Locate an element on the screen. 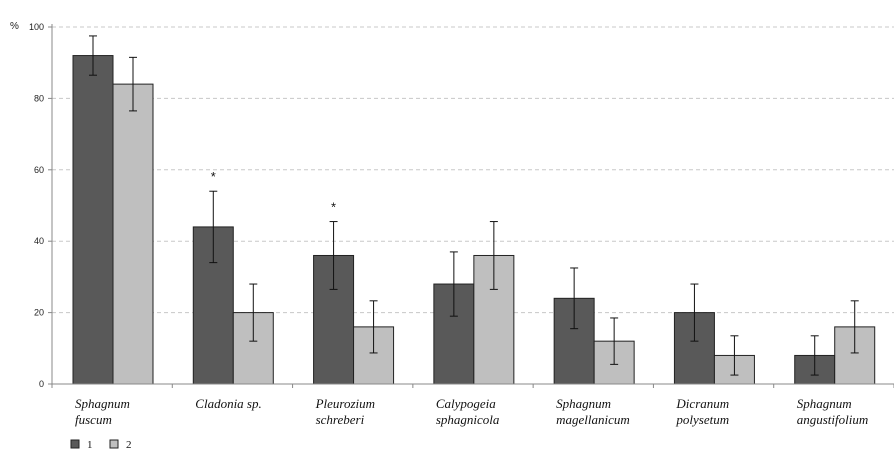 This screenshot has height=451, width=894. y-tick-label: 20 is located at coordinates (39, 313).